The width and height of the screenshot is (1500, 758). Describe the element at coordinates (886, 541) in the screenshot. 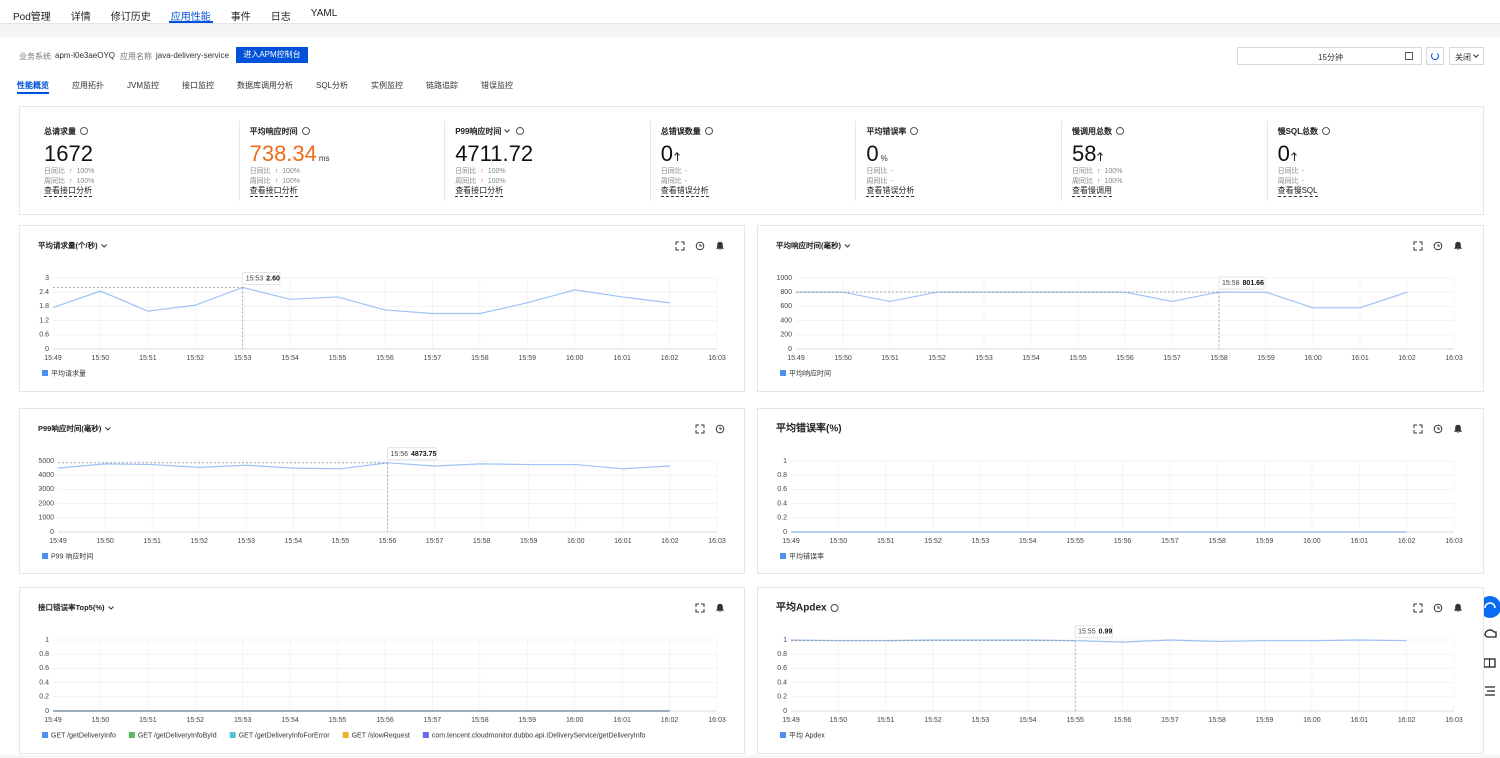

I see `x-tick-label: 15:51` at that location.